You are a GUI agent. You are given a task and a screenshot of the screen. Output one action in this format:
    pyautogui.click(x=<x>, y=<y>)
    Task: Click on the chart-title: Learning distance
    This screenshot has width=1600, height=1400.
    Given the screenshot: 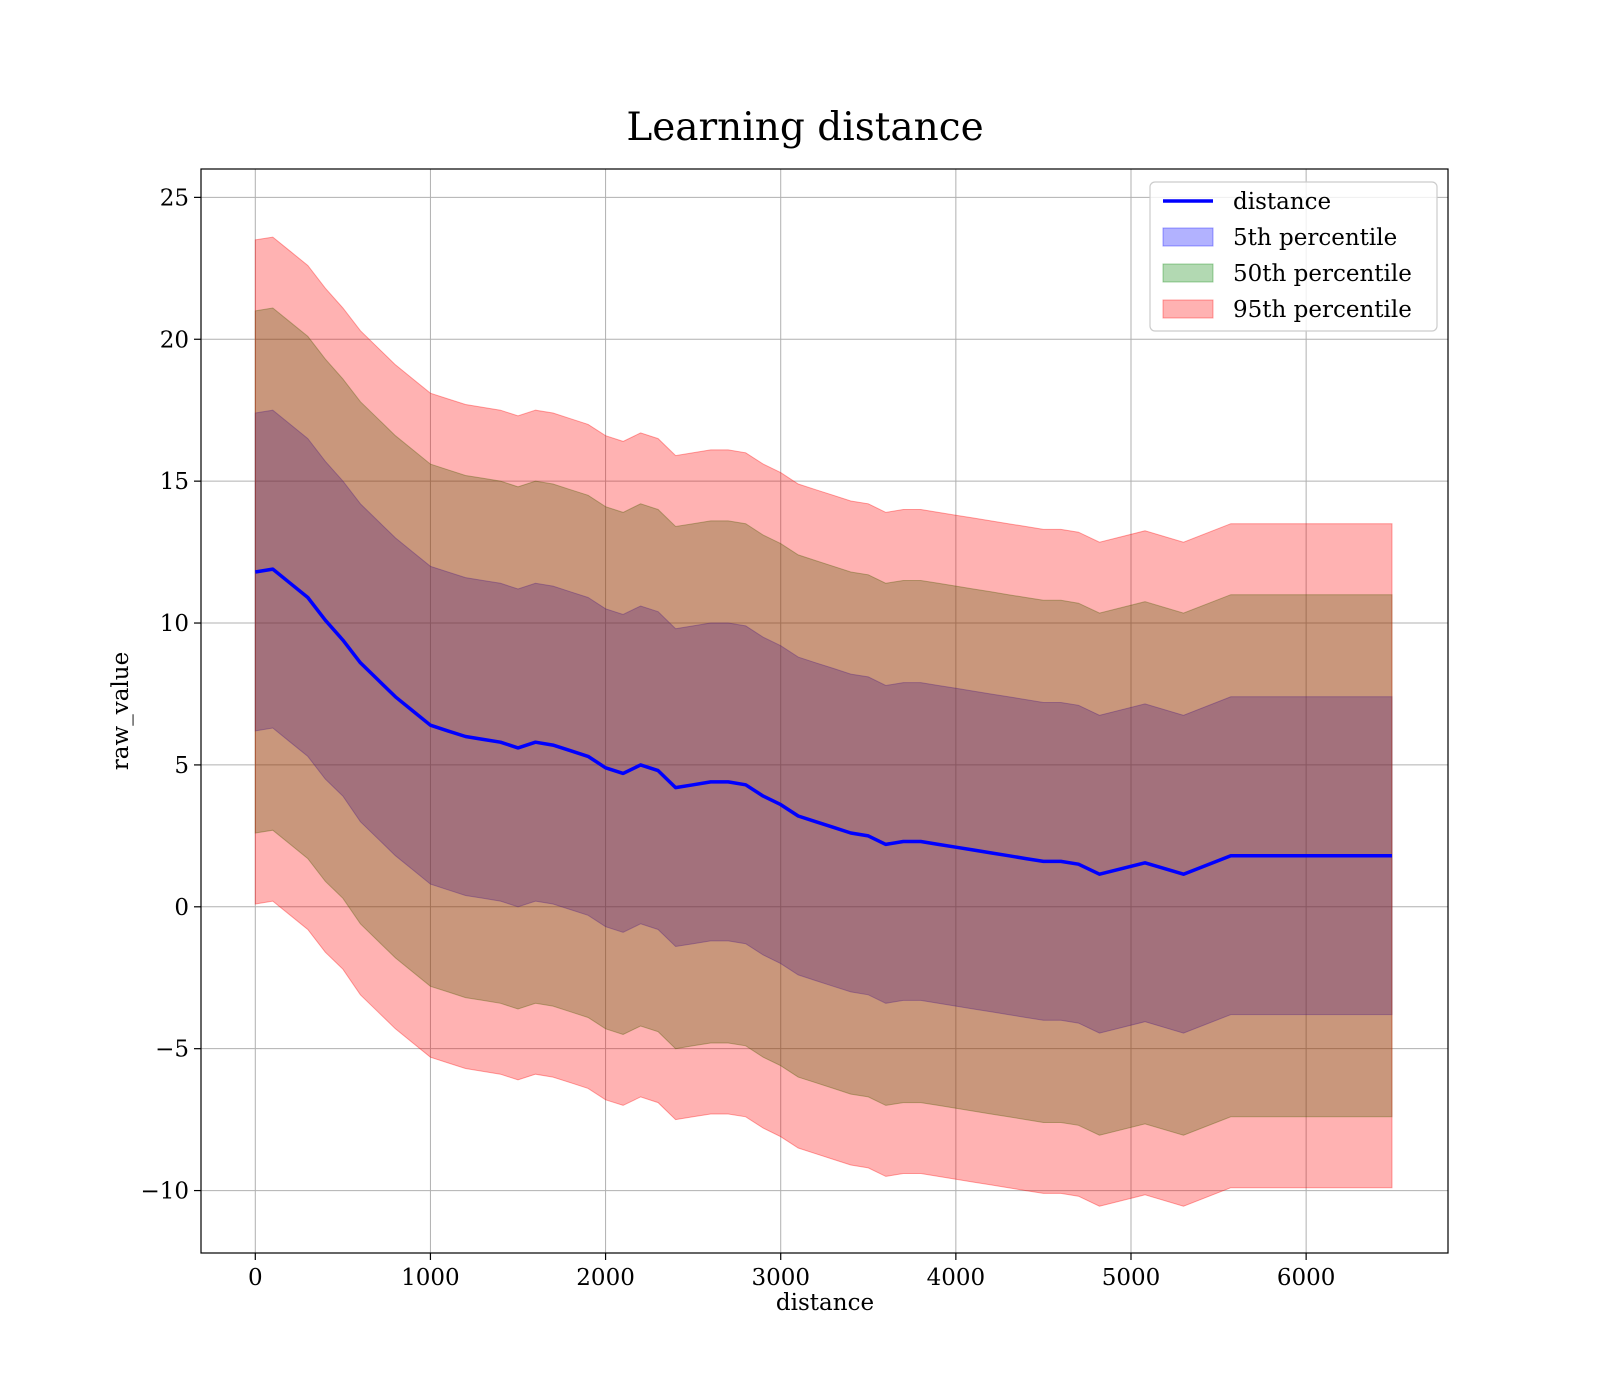 What is the action you would take?
    pyautogui.click(x=804, y=127)
    